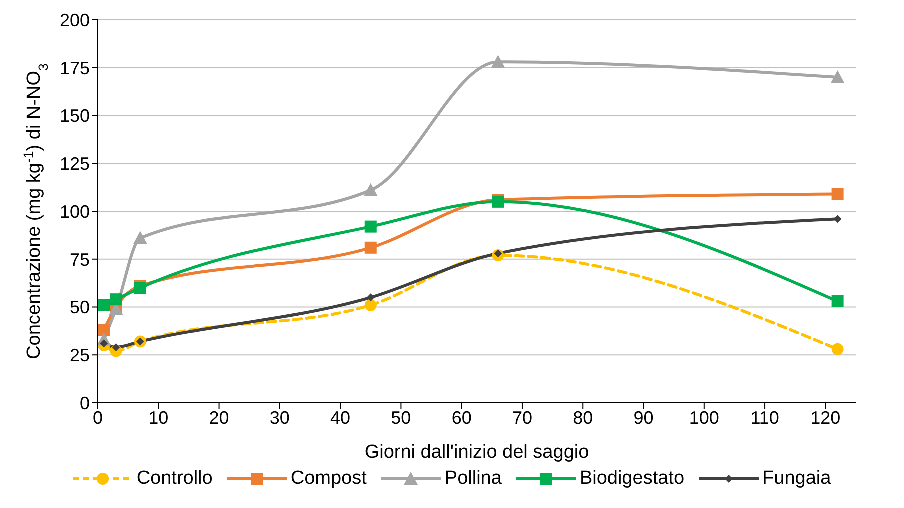  I want to click on x-tick-label: 50, so click(401, 418).